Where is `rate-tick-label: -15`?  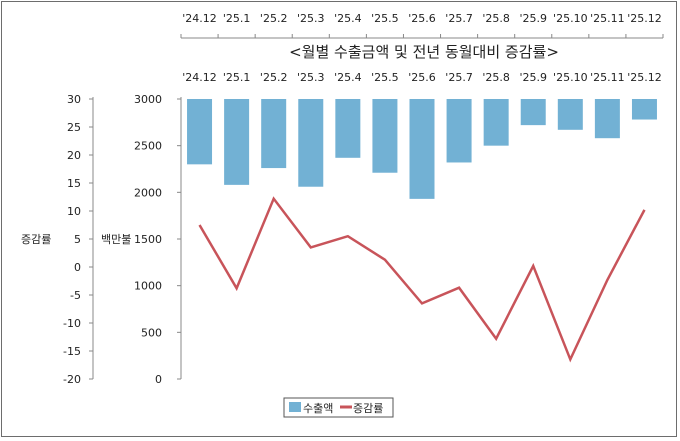
rate-tick-label: -15 is located at coordinates (72, 351).